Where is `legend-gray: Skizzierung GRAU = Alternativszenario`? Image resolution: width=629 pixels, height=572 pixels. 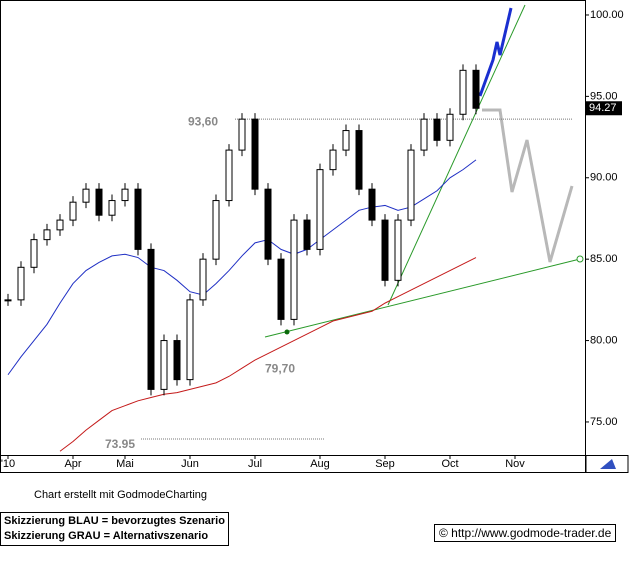 legend-gray: Skizzierung GRAU = Alternativszenario is located at coordinates (106, 536).